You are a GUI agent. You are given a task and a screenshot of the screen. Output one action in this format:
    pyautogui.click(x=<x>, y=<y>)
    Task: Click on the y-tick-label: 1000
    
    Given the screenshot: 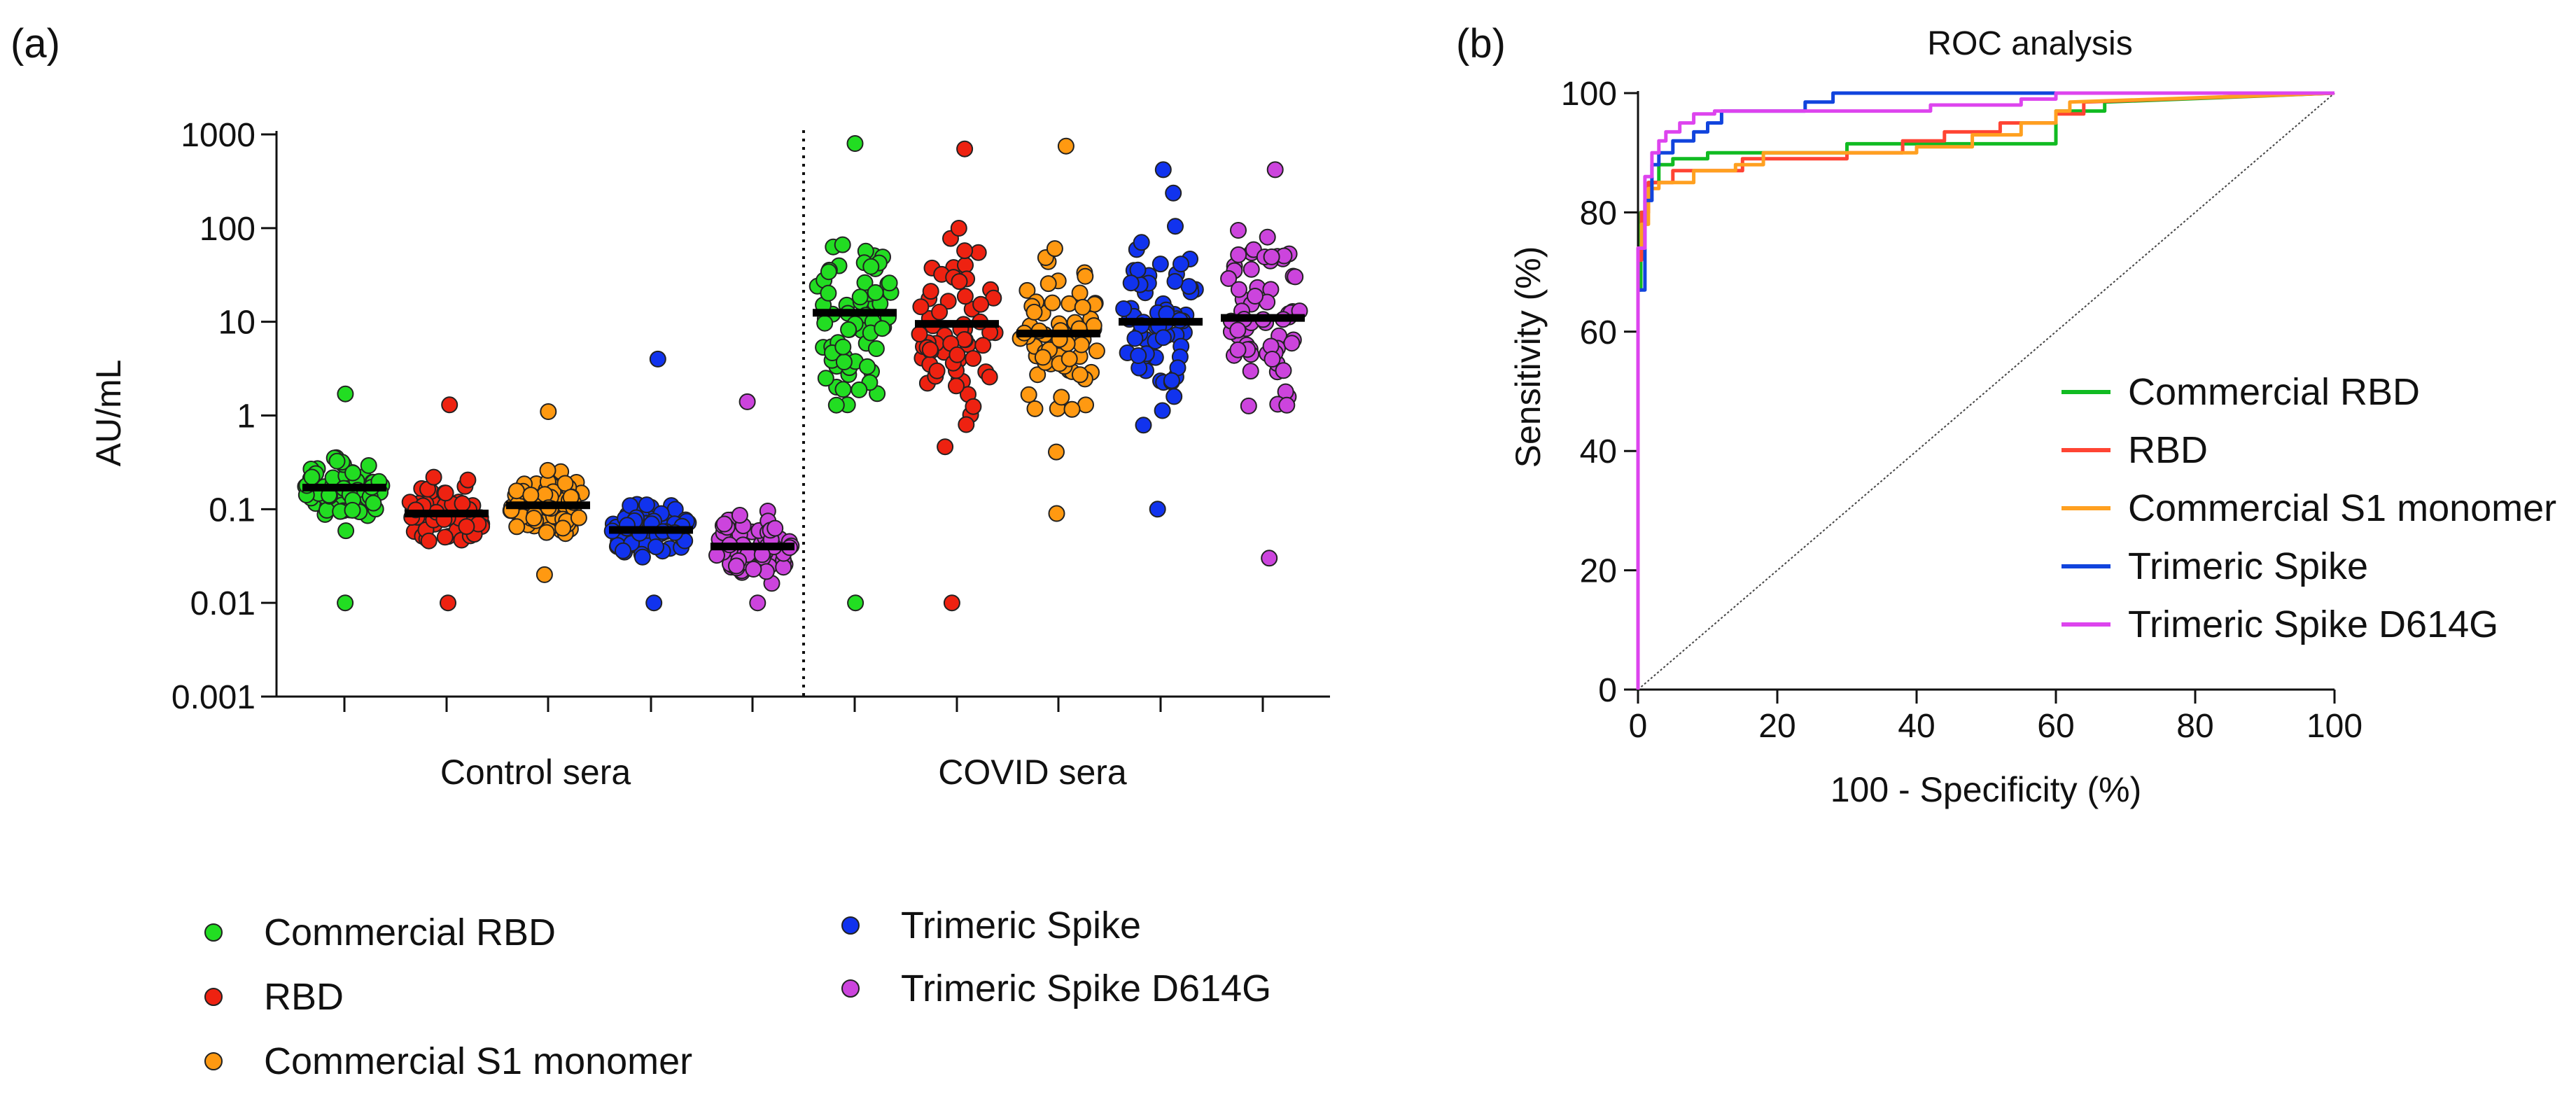 What is the action you would take?
    pyautogui.click(x=218, y=135)
    